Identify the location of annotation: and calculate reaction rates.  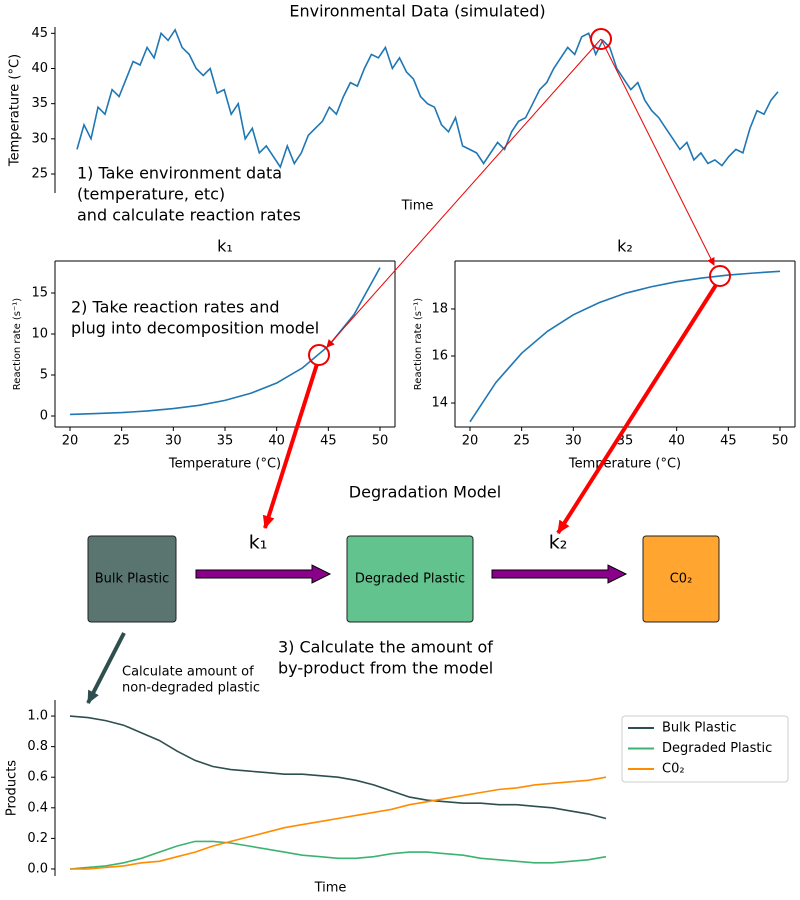
(189, 215).